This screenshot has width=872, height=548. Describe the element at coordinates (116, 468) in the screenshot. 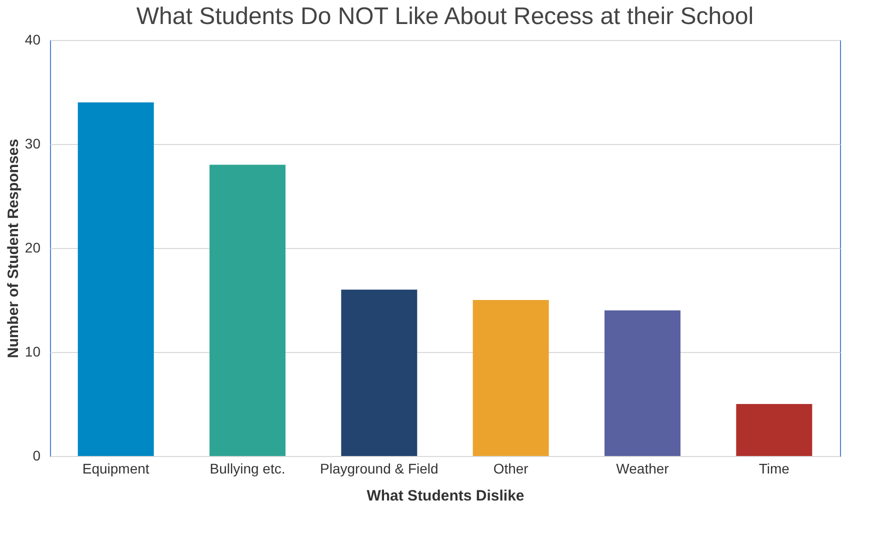

I see `x-tick-label: Equipment` at that location.